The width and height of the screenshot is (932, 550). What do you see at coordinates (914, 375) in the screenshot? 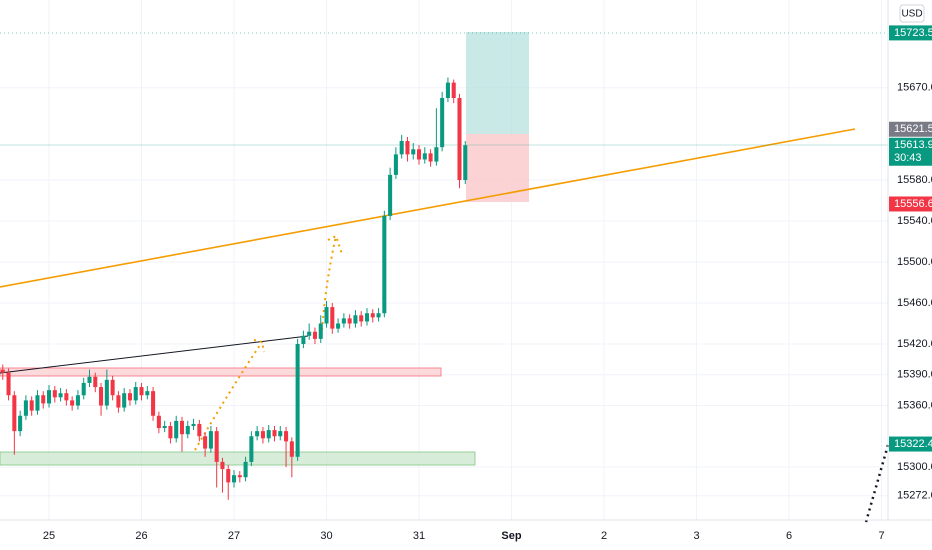
I see `y-tick-label: 15390.0` at bounding box center [914, 375].